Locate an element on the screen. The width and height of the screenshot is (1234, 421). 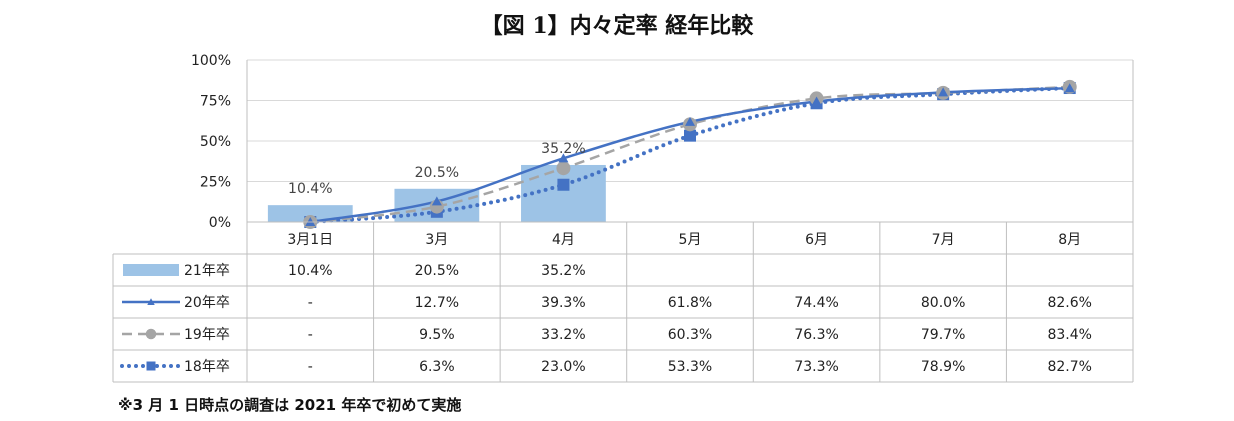
legend-key-21年卒 is located at coordinates (151, 270).